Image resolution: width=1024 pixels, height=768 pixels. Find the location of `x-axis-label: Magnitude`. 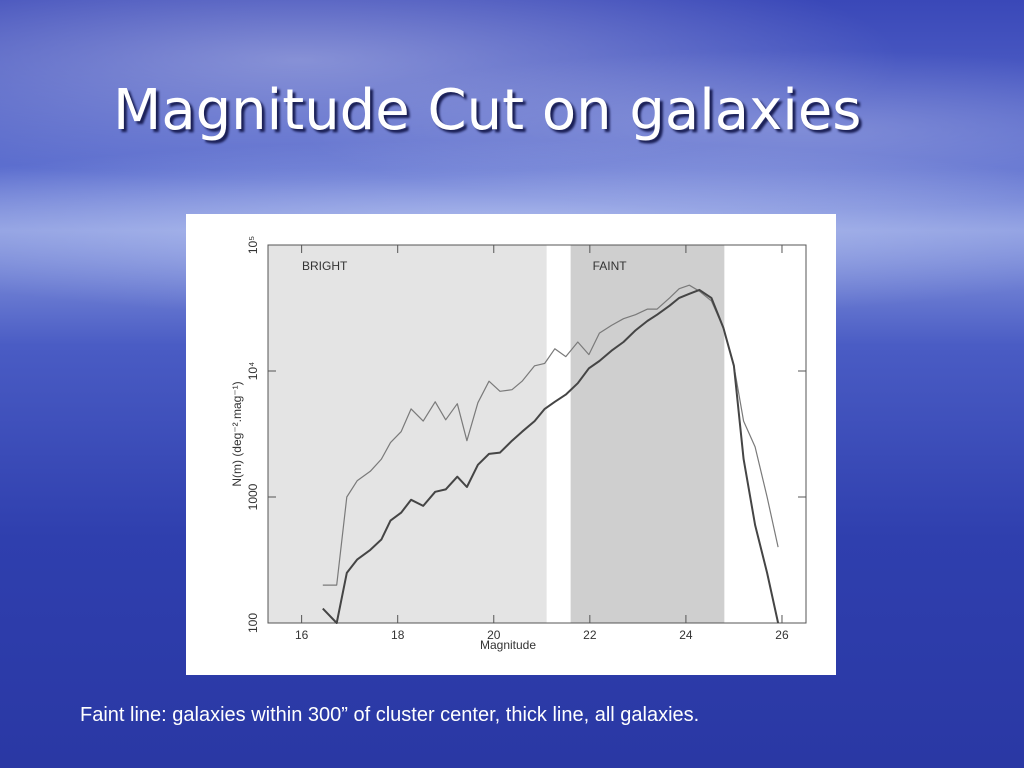

x-axis-label: Magnitude is located at coordinates (508, 645).